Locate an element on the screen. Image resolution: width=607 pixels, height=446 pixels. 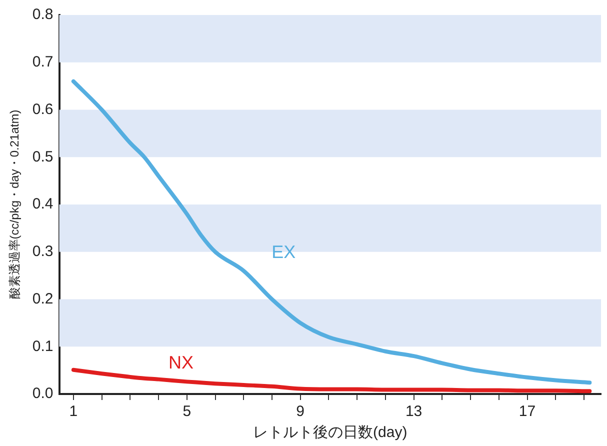
x-axis-title: レトルト後の日数(day) is located at coordinates (330, 433).